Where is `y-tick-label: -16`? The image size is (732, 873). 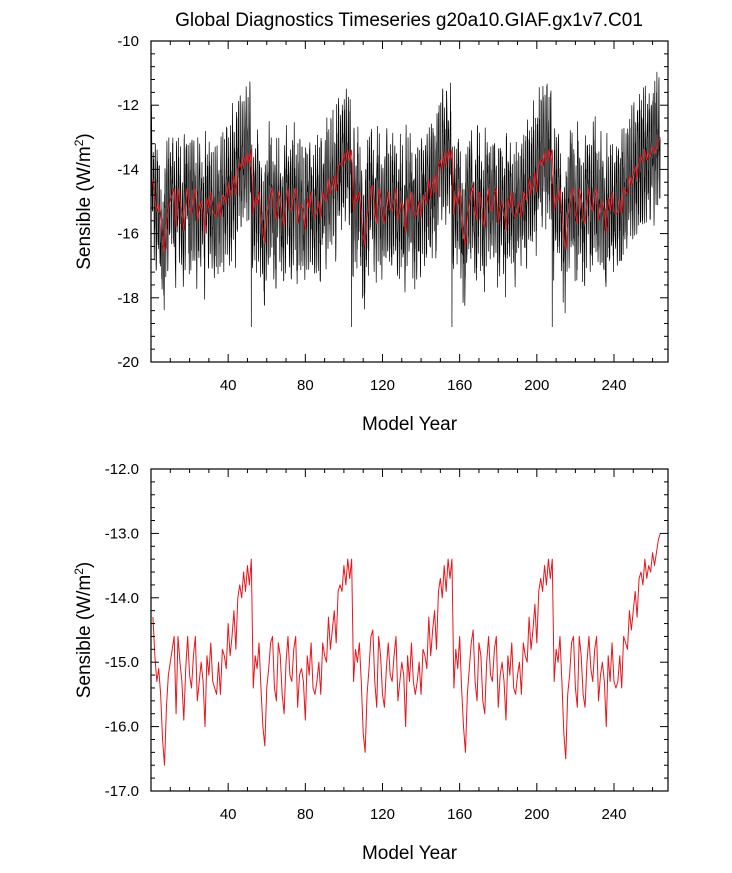 y-tick-label: -16 is located at coordinates (128, 234).